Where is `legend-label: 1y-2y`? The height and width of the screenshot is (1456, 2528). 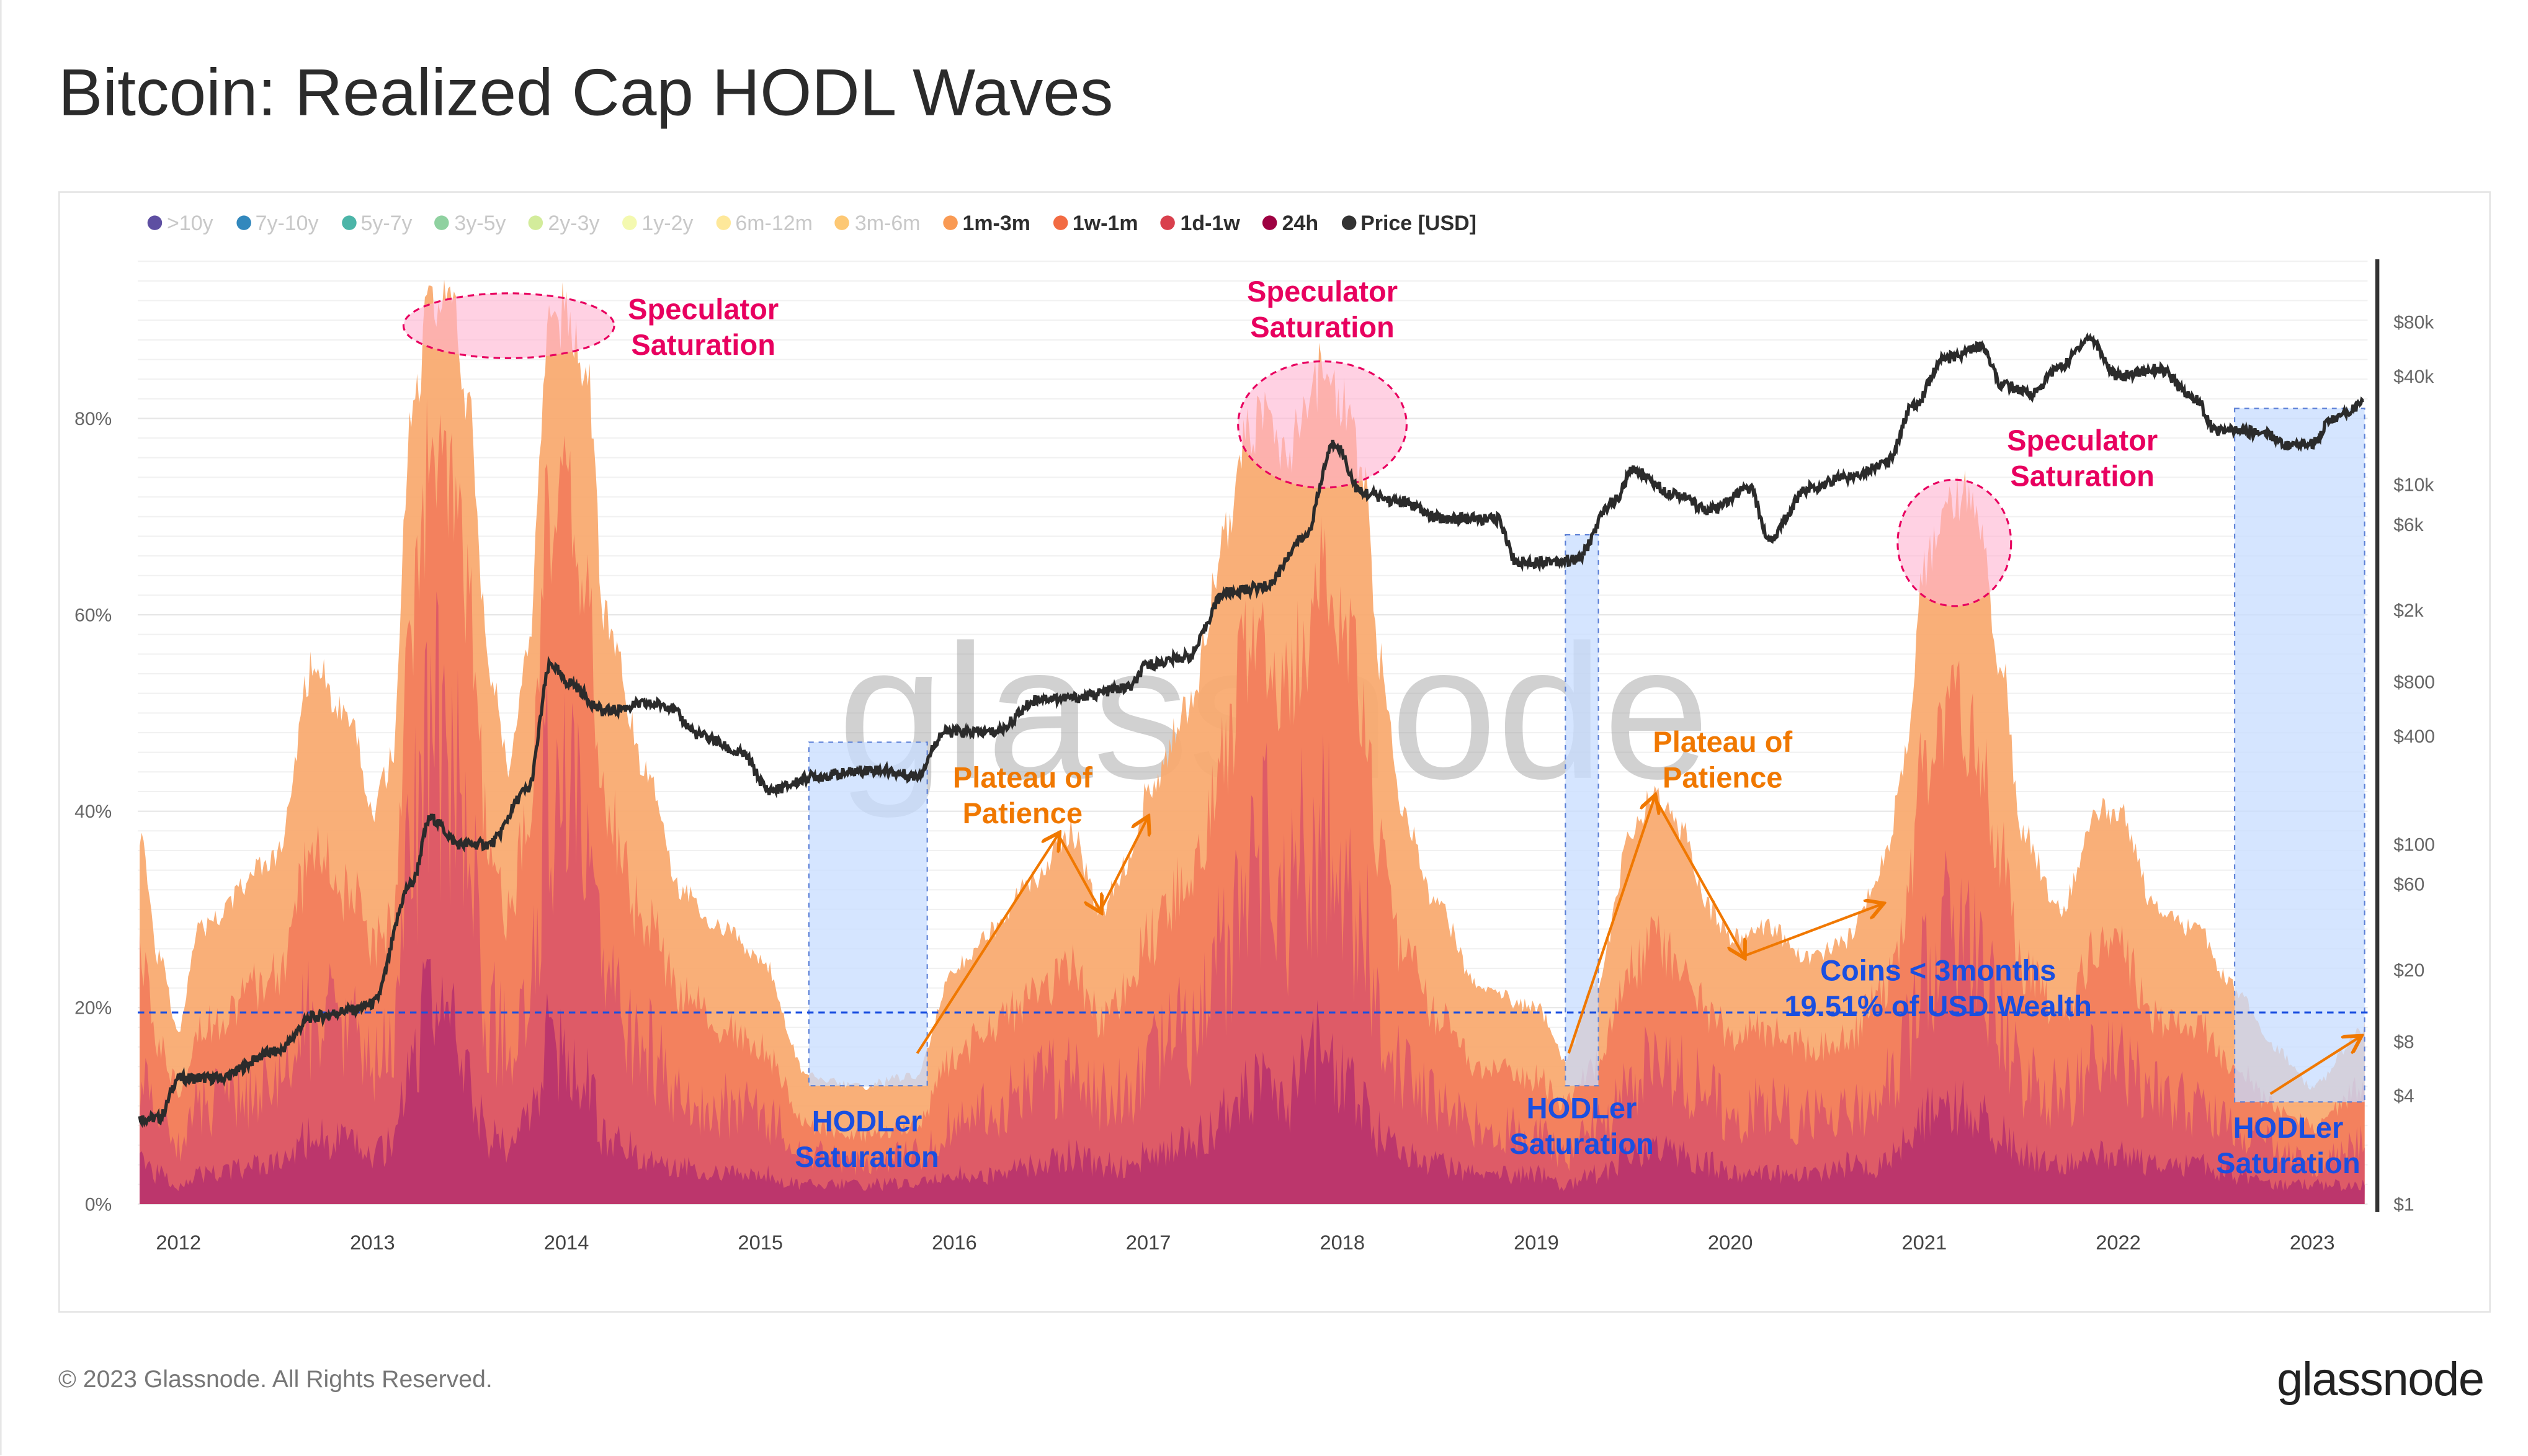 legend-label: 1y-2y is located at coordinates (667, 222).